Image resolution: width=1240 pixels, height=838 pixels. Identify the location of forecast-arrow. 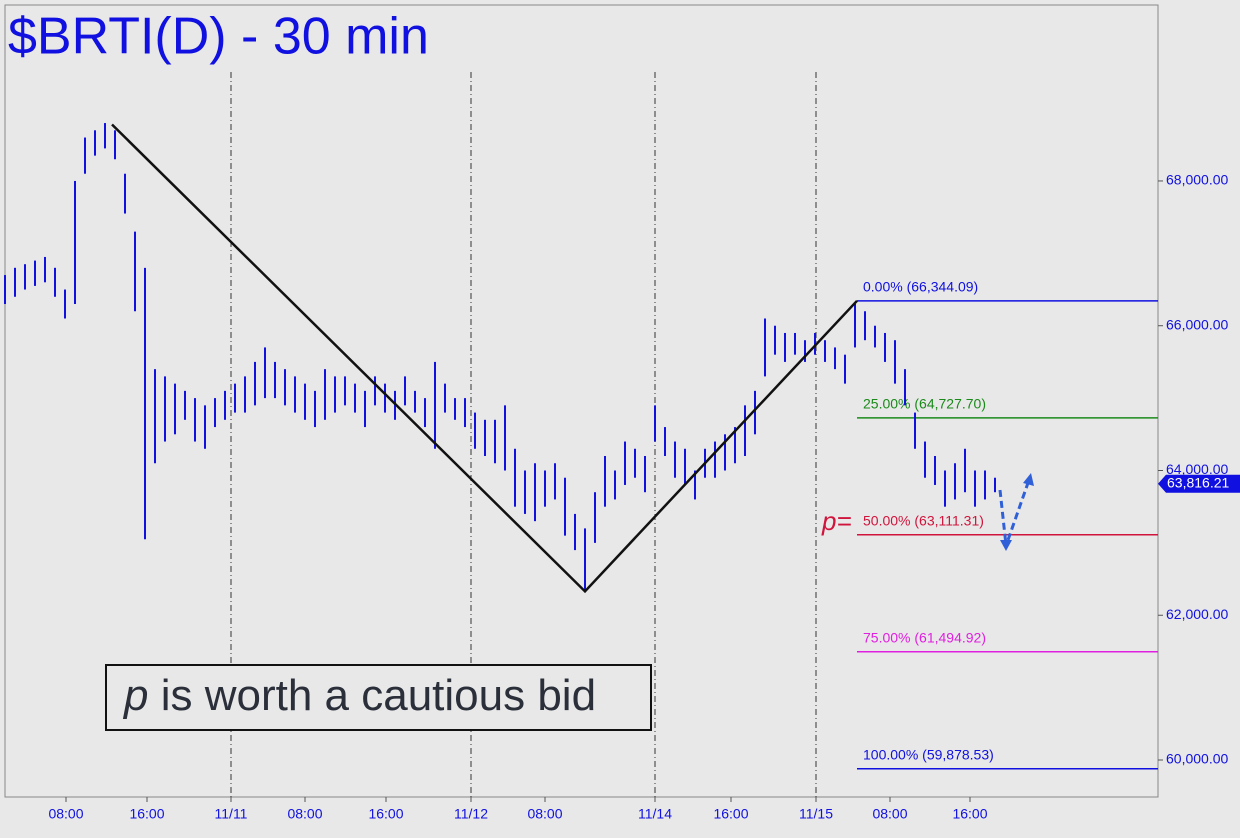
(1014, 512).